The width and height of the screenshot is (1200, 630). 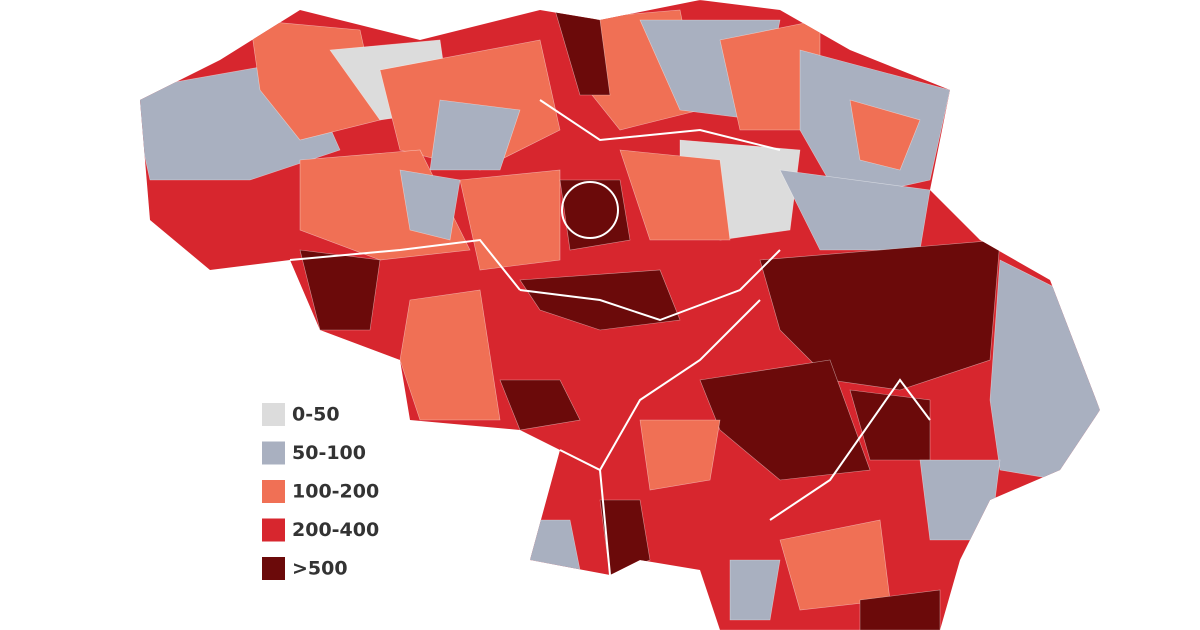 I want to click on legend: 0-50 50-100 100-200 200-400 >500, so click(x=320, y=491).